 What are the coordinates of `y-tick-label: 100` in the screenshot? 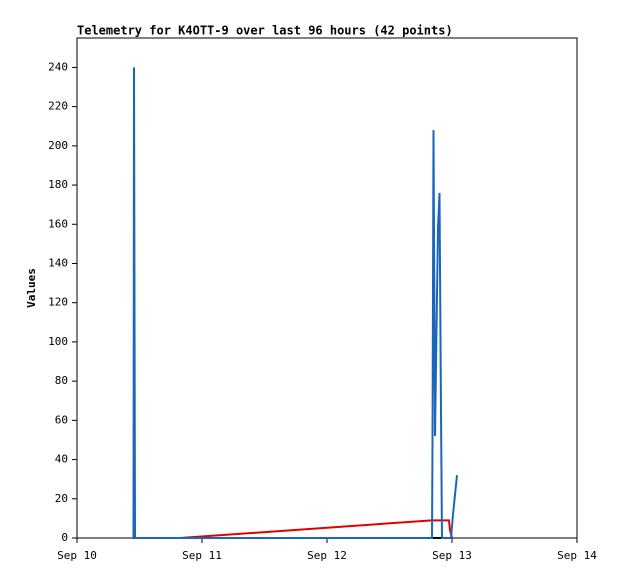 It's located at (58, 341).